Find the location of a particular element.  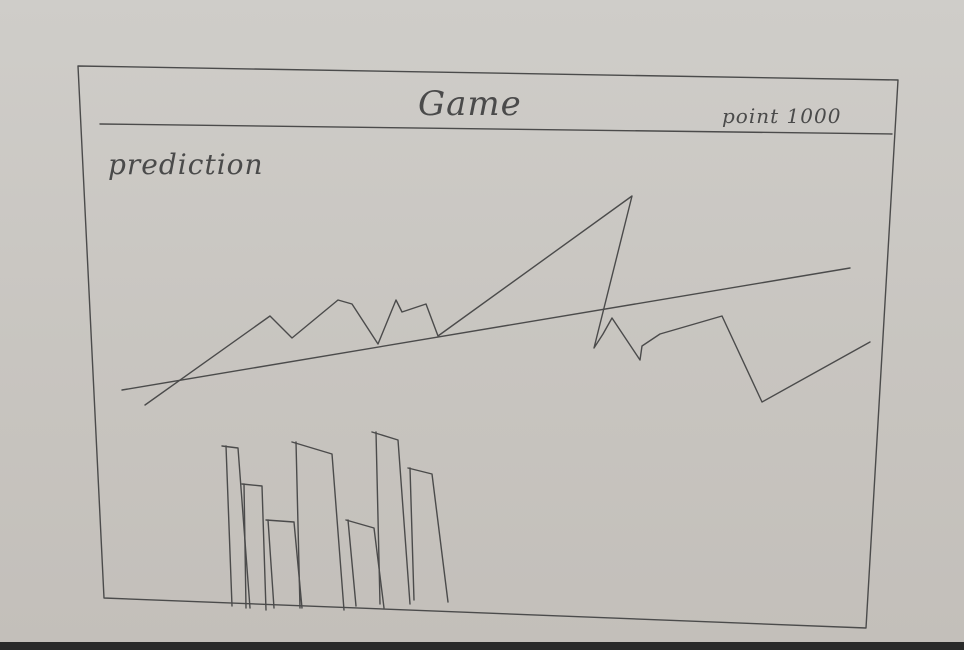

prediction-label: prediction is located at coordinates (186, 164).